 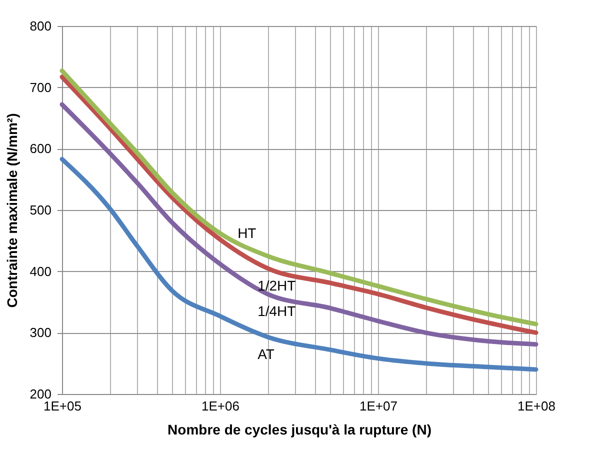 What do you see at coordinates (41, 271) in the screenshot?
I see `y-tick-label: 400` at bounding box center [41, 271].